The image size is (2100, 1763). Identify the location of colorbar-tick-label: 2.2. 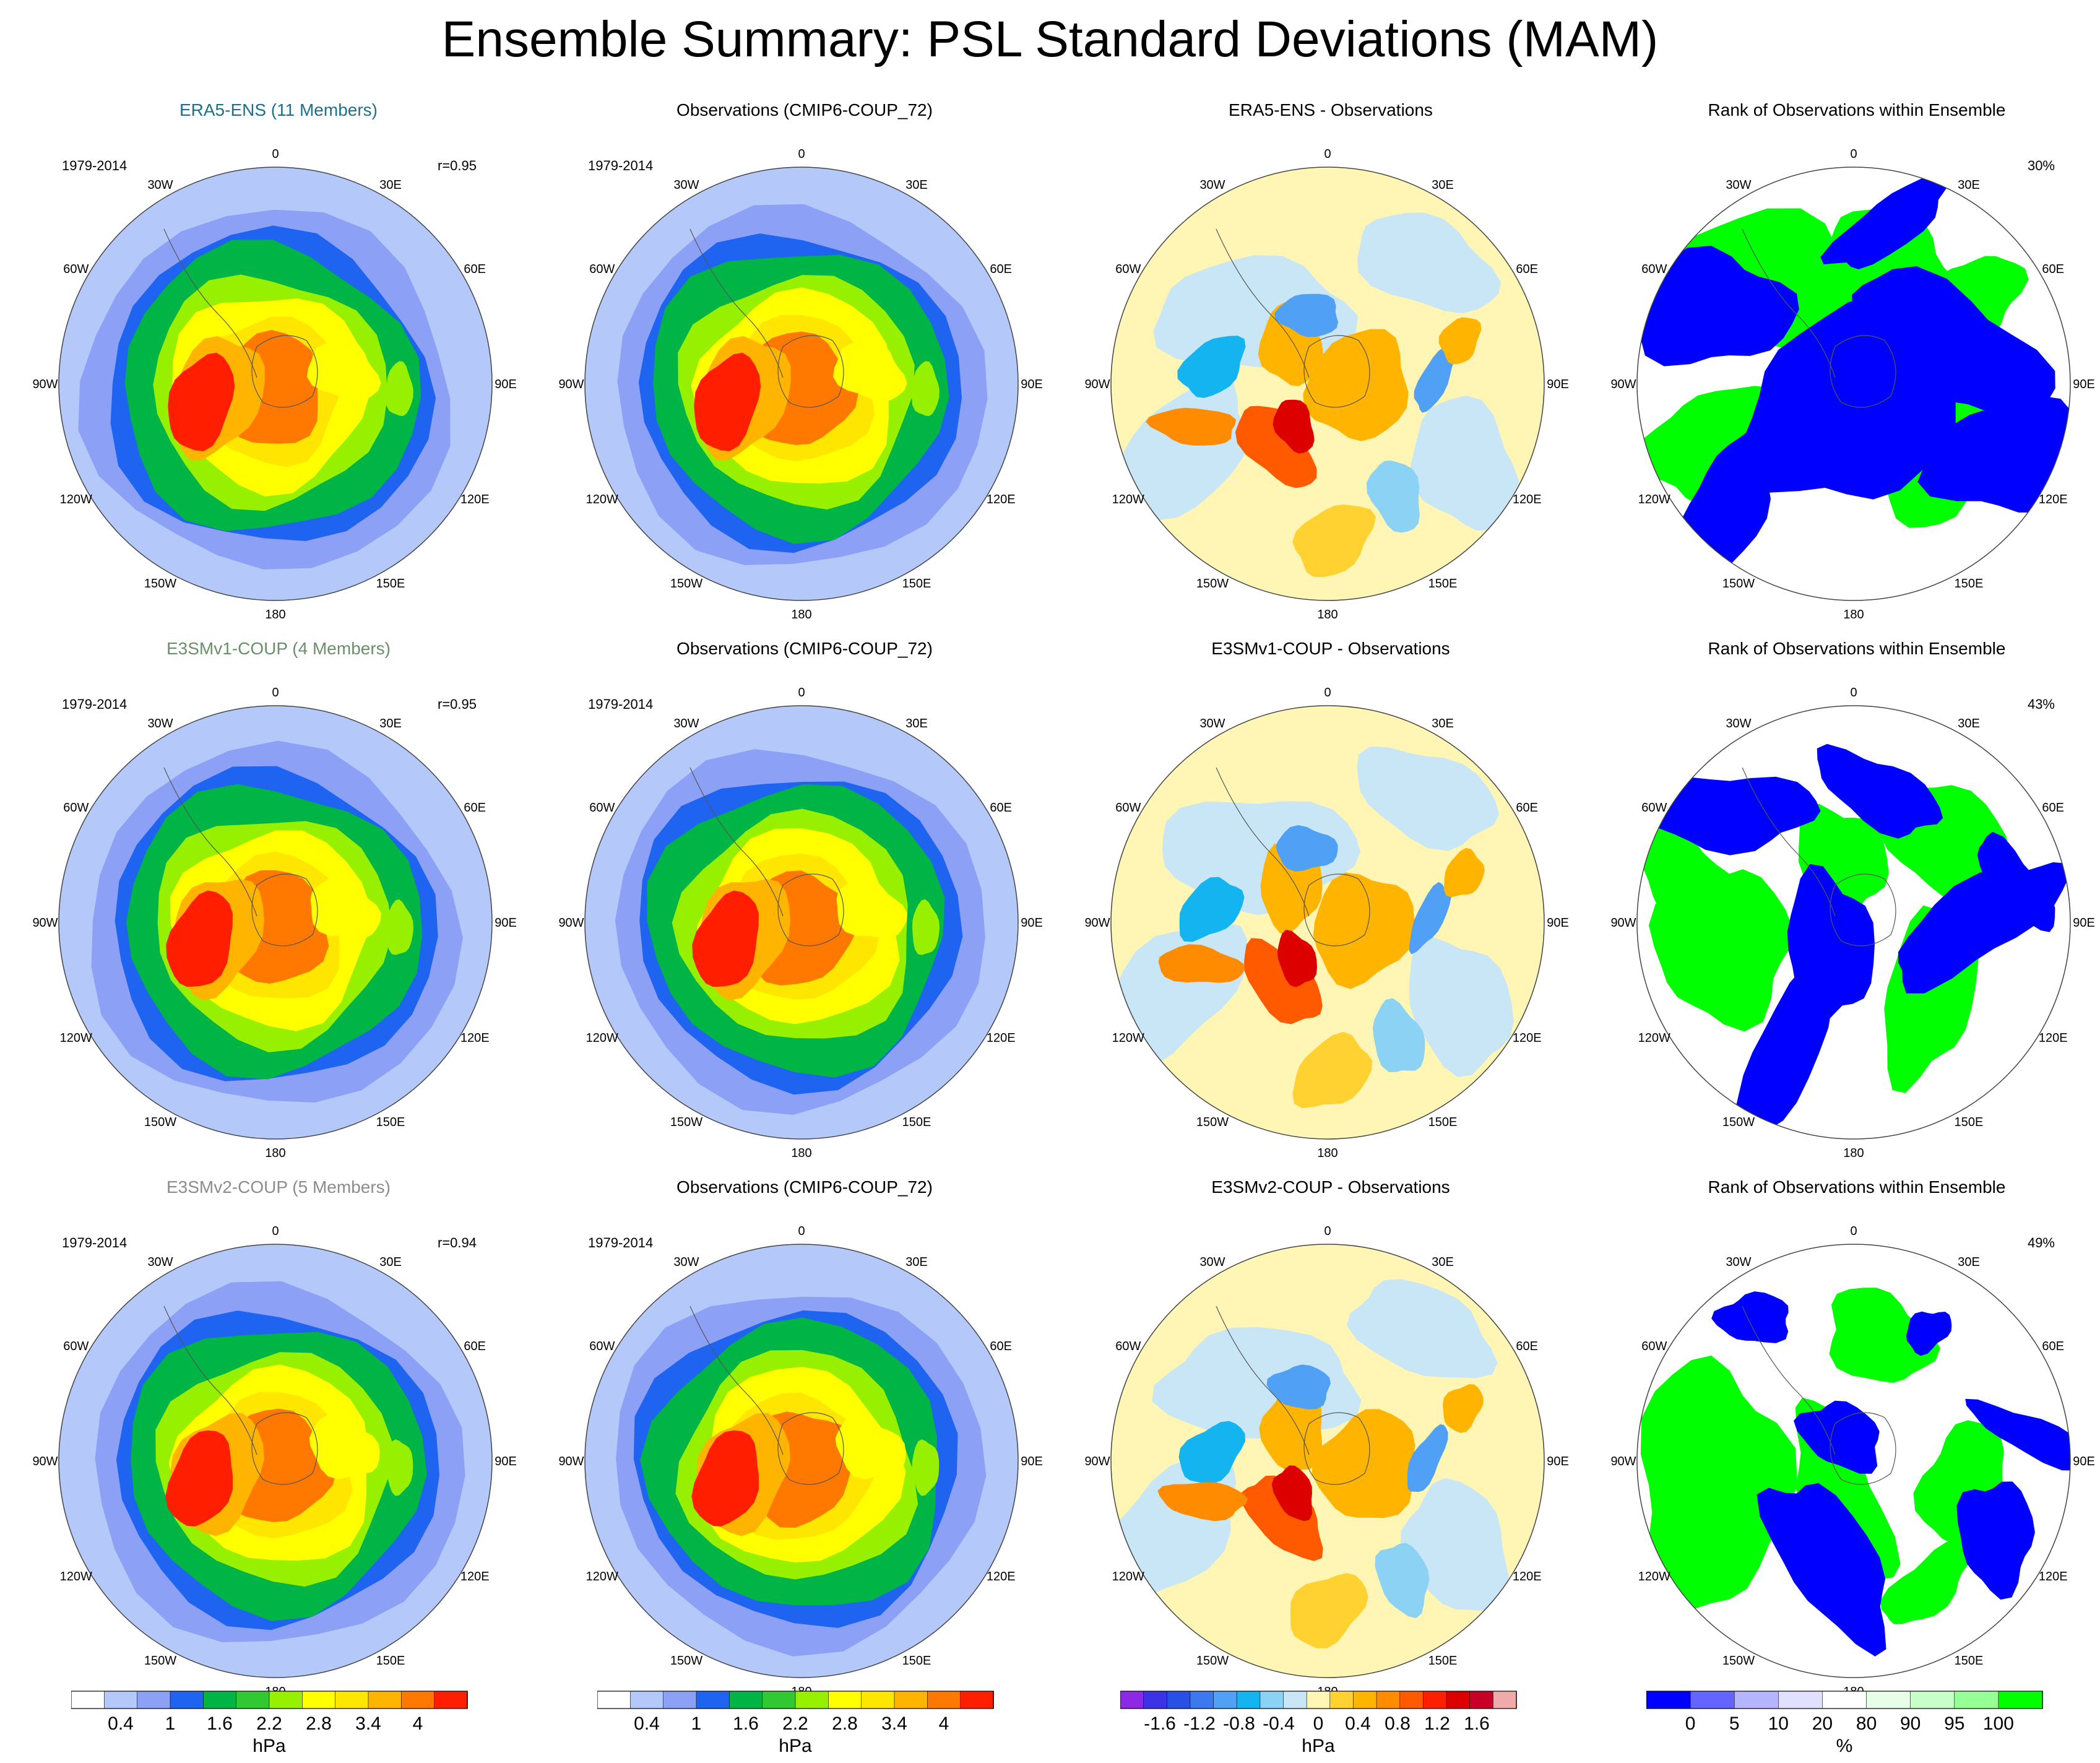
(795, 1723).